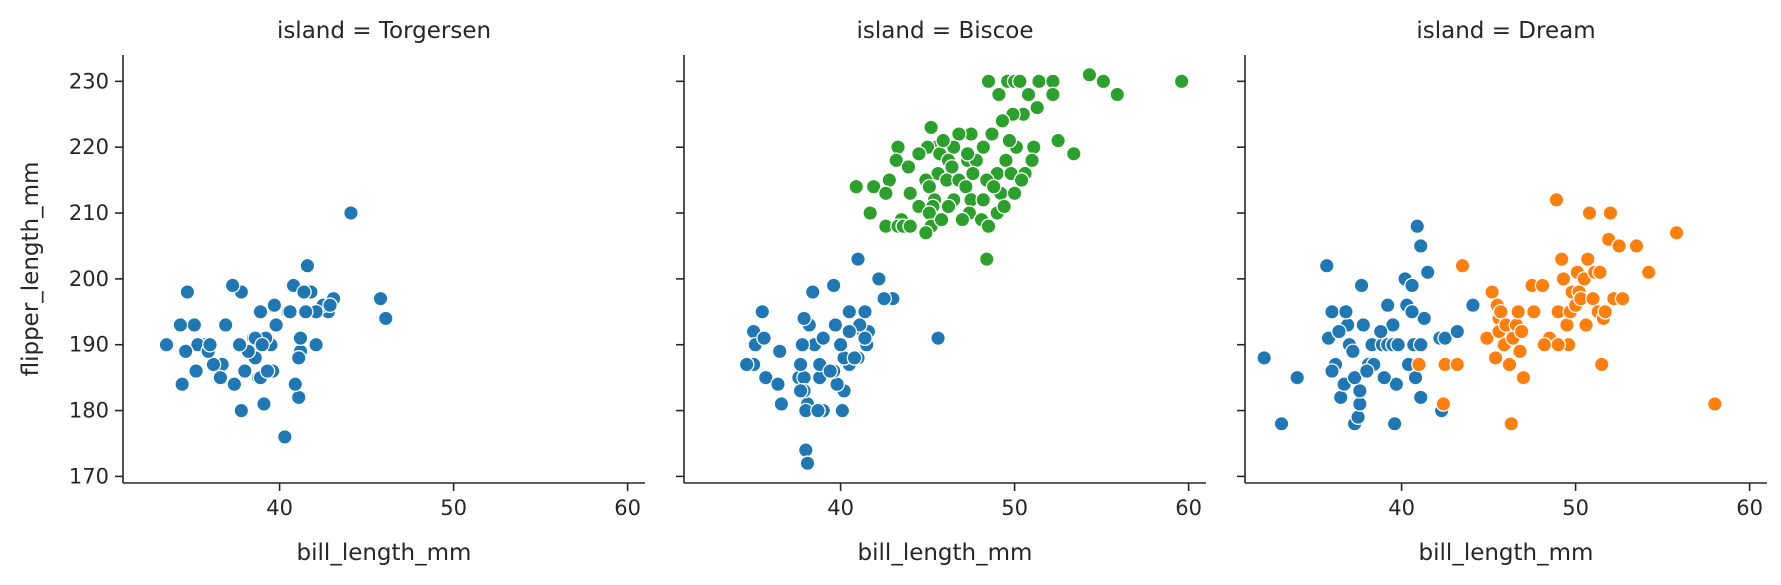 The image size is (1781, 585). I want to click on x-tick-label: 60, so click(1749, 508).